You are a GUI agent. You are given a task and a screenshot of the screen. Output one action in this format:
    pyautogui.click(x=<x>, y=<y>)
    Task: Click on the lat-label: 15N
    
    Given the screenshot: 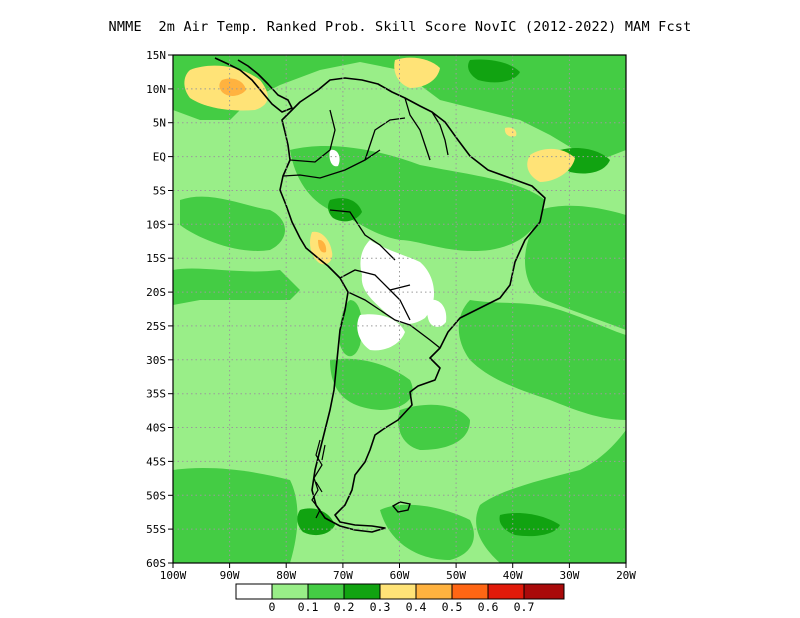 What is the action you would take?
    pyautogui.click(x=156, y=55)
    